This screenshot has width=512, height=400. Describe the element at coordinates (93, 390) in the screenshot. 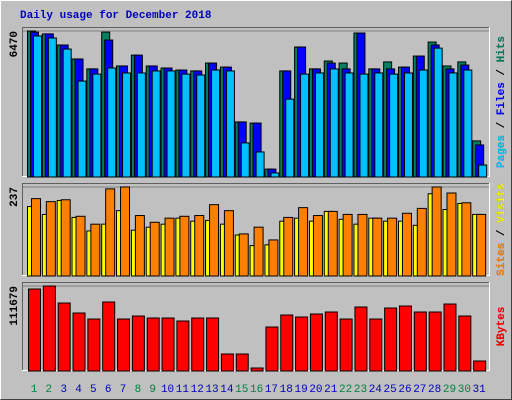

I see `x-tick-label: 5` at that location.